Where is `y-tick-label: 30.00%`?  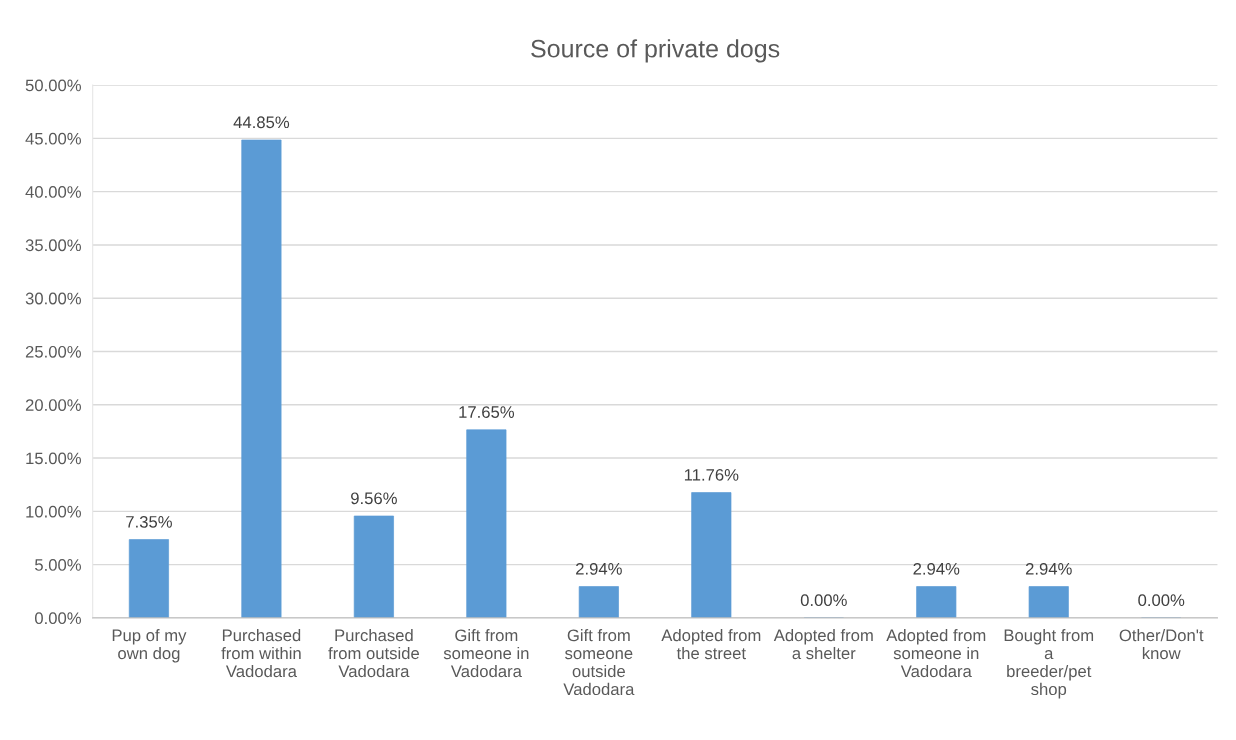 y-tick-label: 30.00% is located at coordinates (53, 298).